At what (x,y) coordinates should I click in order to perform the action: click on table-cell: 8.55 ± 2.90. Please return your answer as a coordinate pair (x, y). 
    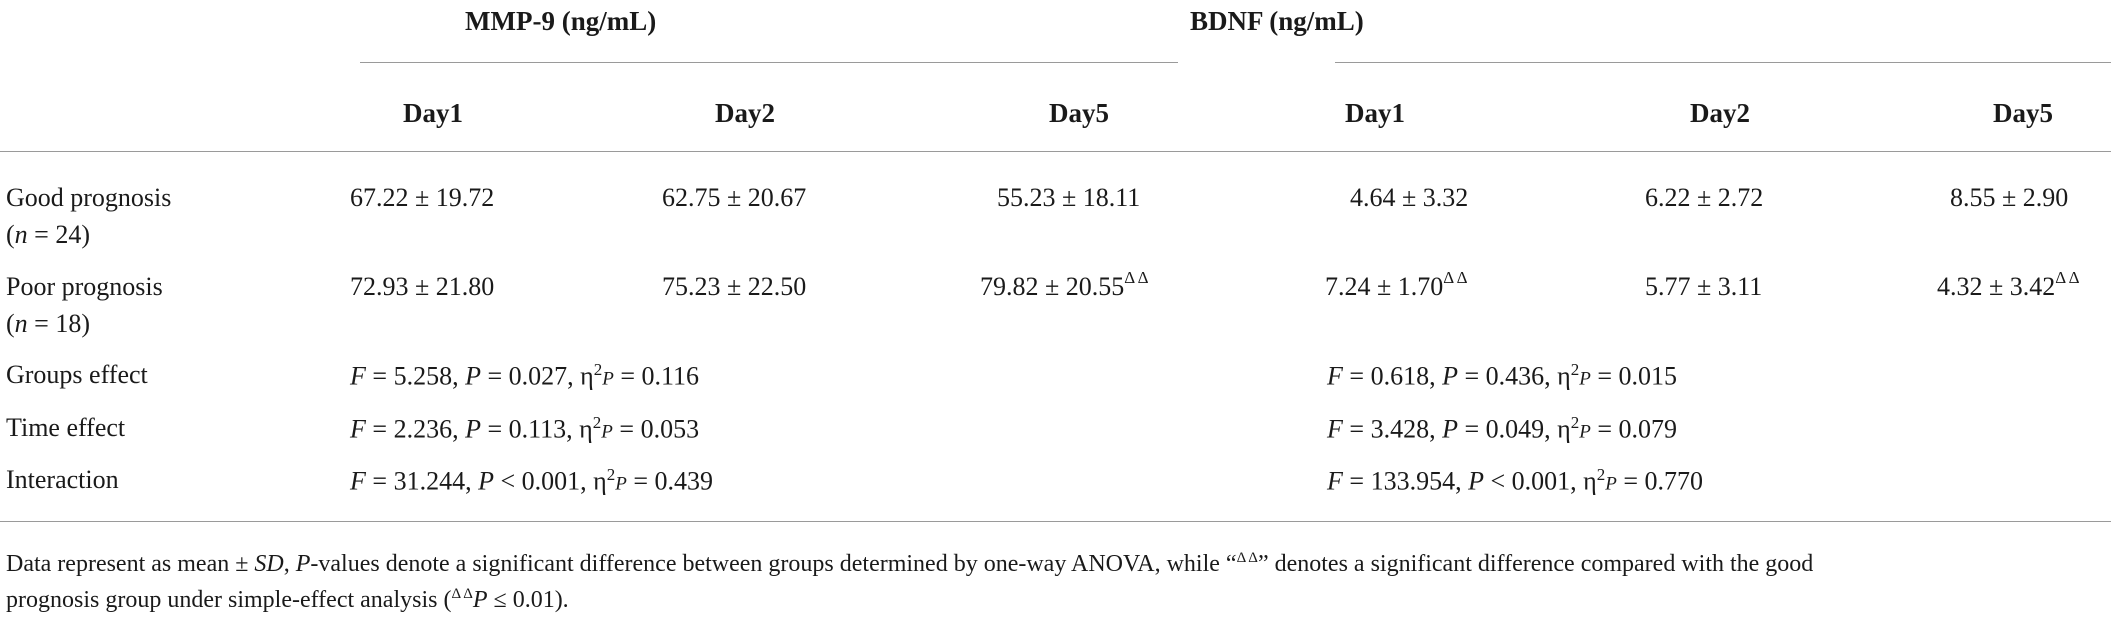
    Looking at the image, I should click on (2009, 197).